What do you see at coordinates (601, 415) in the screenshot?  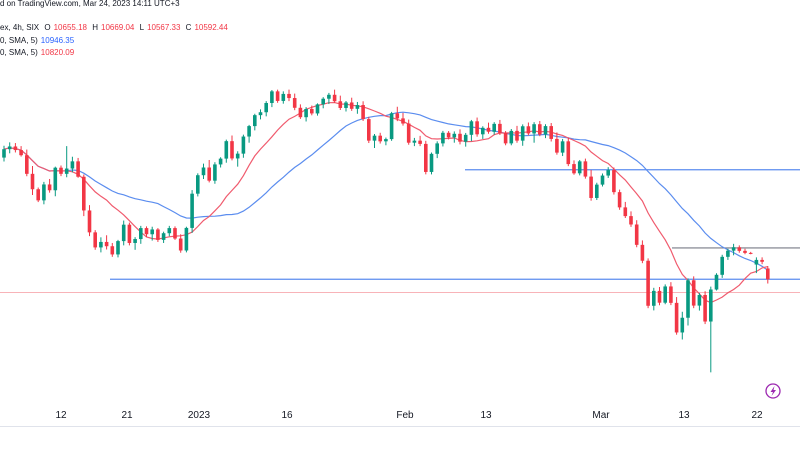 I see `x-tick-mar: Mar` at bounding box center [601, 415].